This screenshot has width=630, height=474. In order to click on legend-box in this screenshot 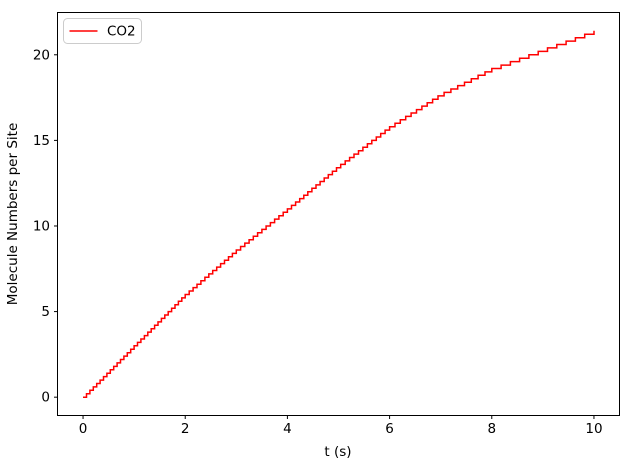, I will do `click(102, 31)`.